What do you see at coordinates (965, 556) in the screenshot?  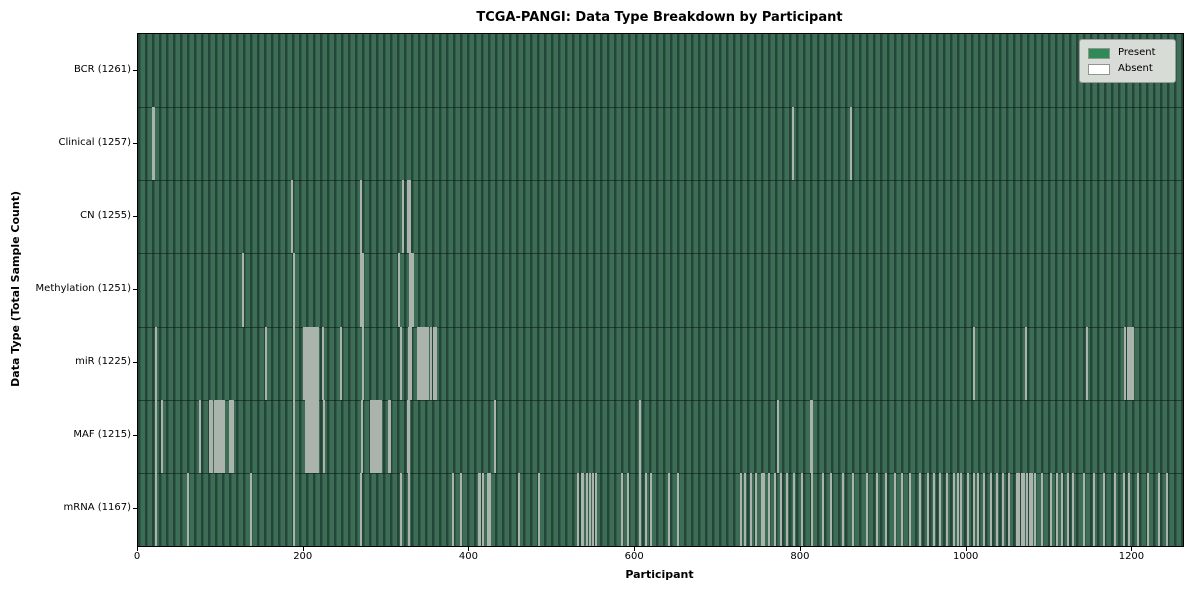 I see `x-tick-label-1000: 1000` at bounding box center [965, 556].